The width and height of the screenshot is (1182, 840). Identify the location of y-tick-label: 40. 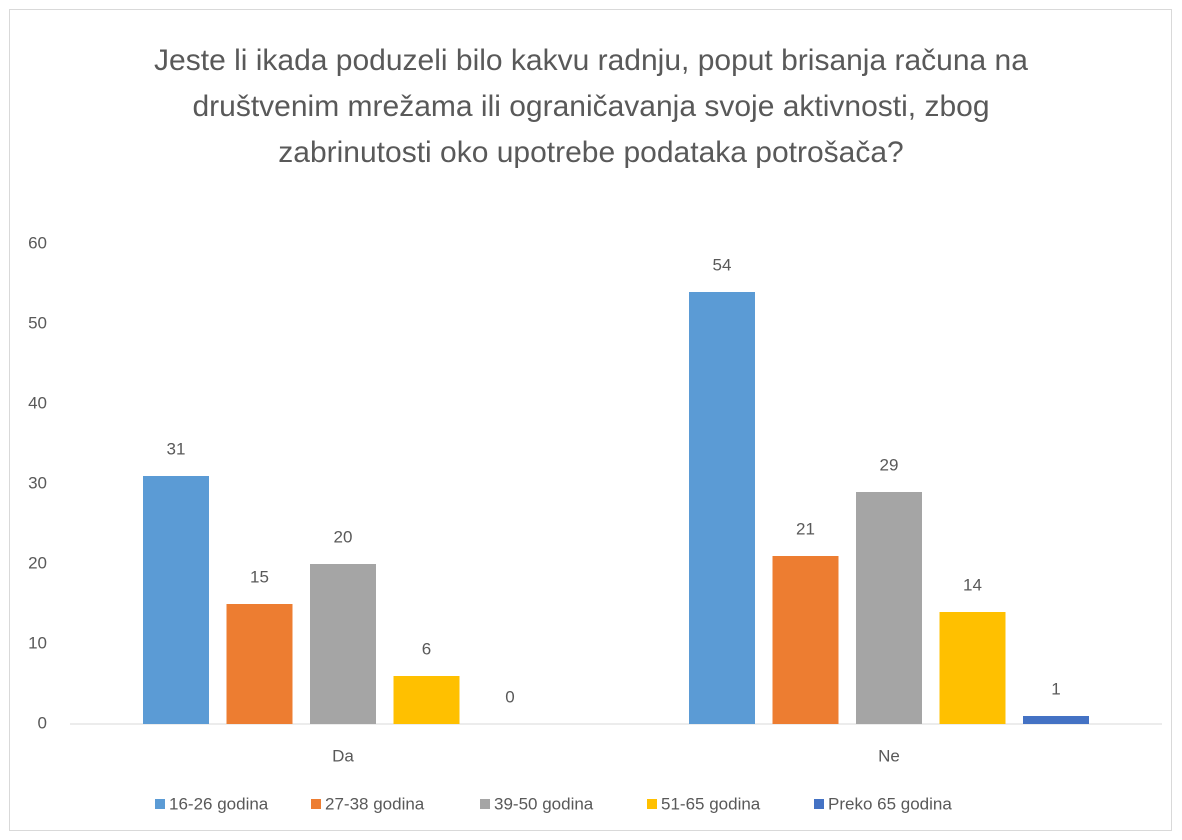
(37, 402).